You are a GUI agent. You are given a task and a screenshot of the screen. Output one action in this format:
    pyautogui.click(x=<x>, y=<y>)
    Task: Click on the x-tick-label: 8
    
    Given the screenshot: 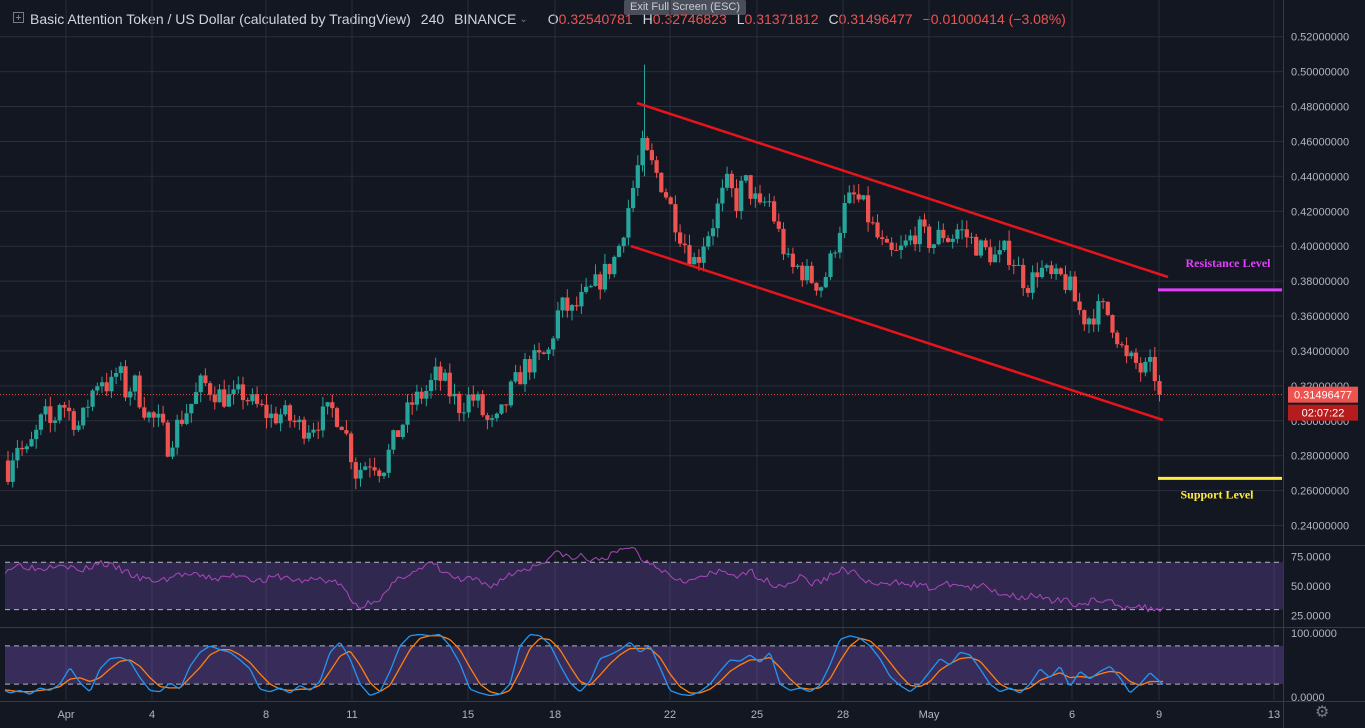 What is the action you would take?
    pyautogui.click(x=266, y=715)
    